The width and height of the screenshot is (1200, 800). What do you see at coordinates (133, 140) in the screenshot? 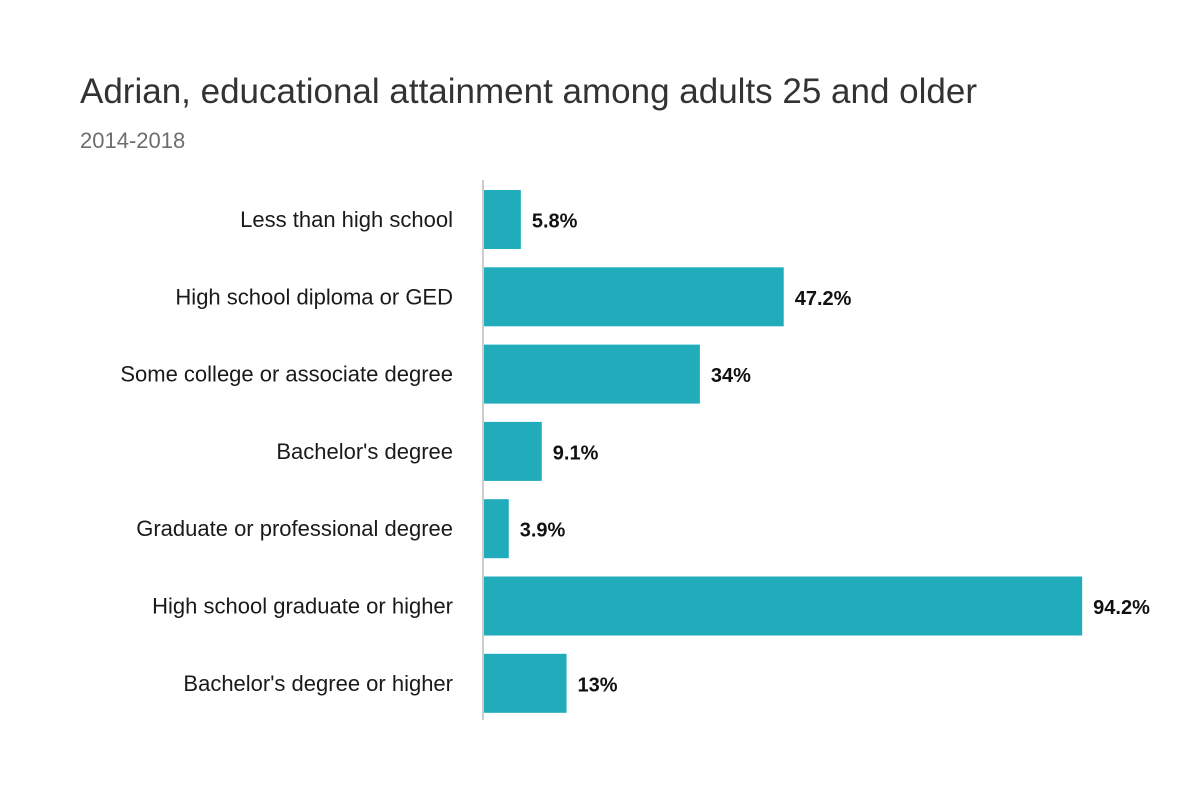
I see `chart-subtitle: 2014-2018` at bounding box center [133, 140].